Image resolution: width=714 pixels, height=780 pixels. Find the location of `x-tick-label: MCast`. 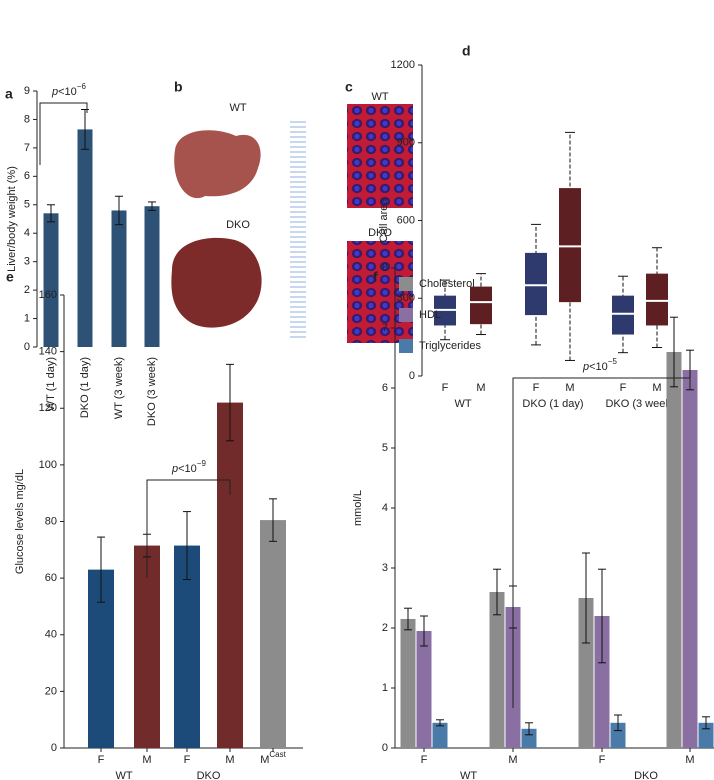

x-tick-label: MCast is located at coordinates (273, 758).